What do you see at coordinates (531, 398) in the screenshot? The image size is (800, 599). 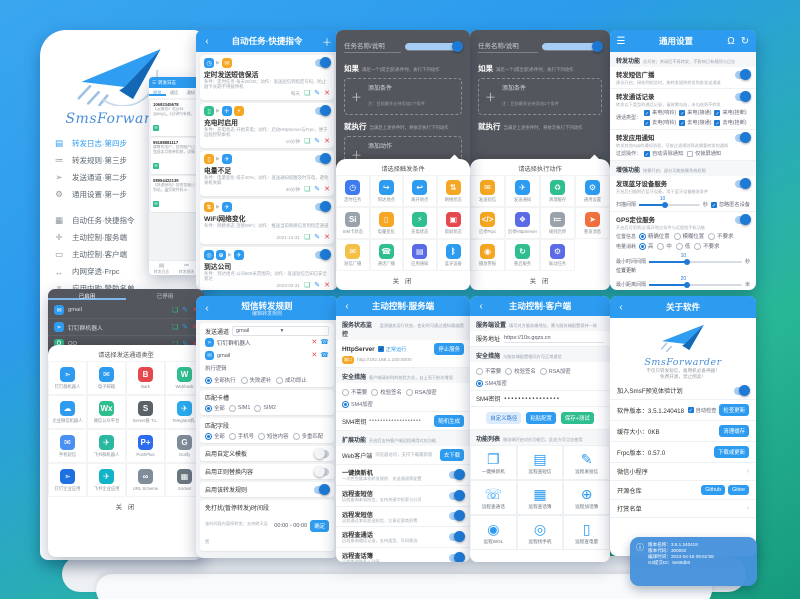 I see `sm4-key-value: • • • • • • • • • • • • • • • •` at bounding box center [531, 398].